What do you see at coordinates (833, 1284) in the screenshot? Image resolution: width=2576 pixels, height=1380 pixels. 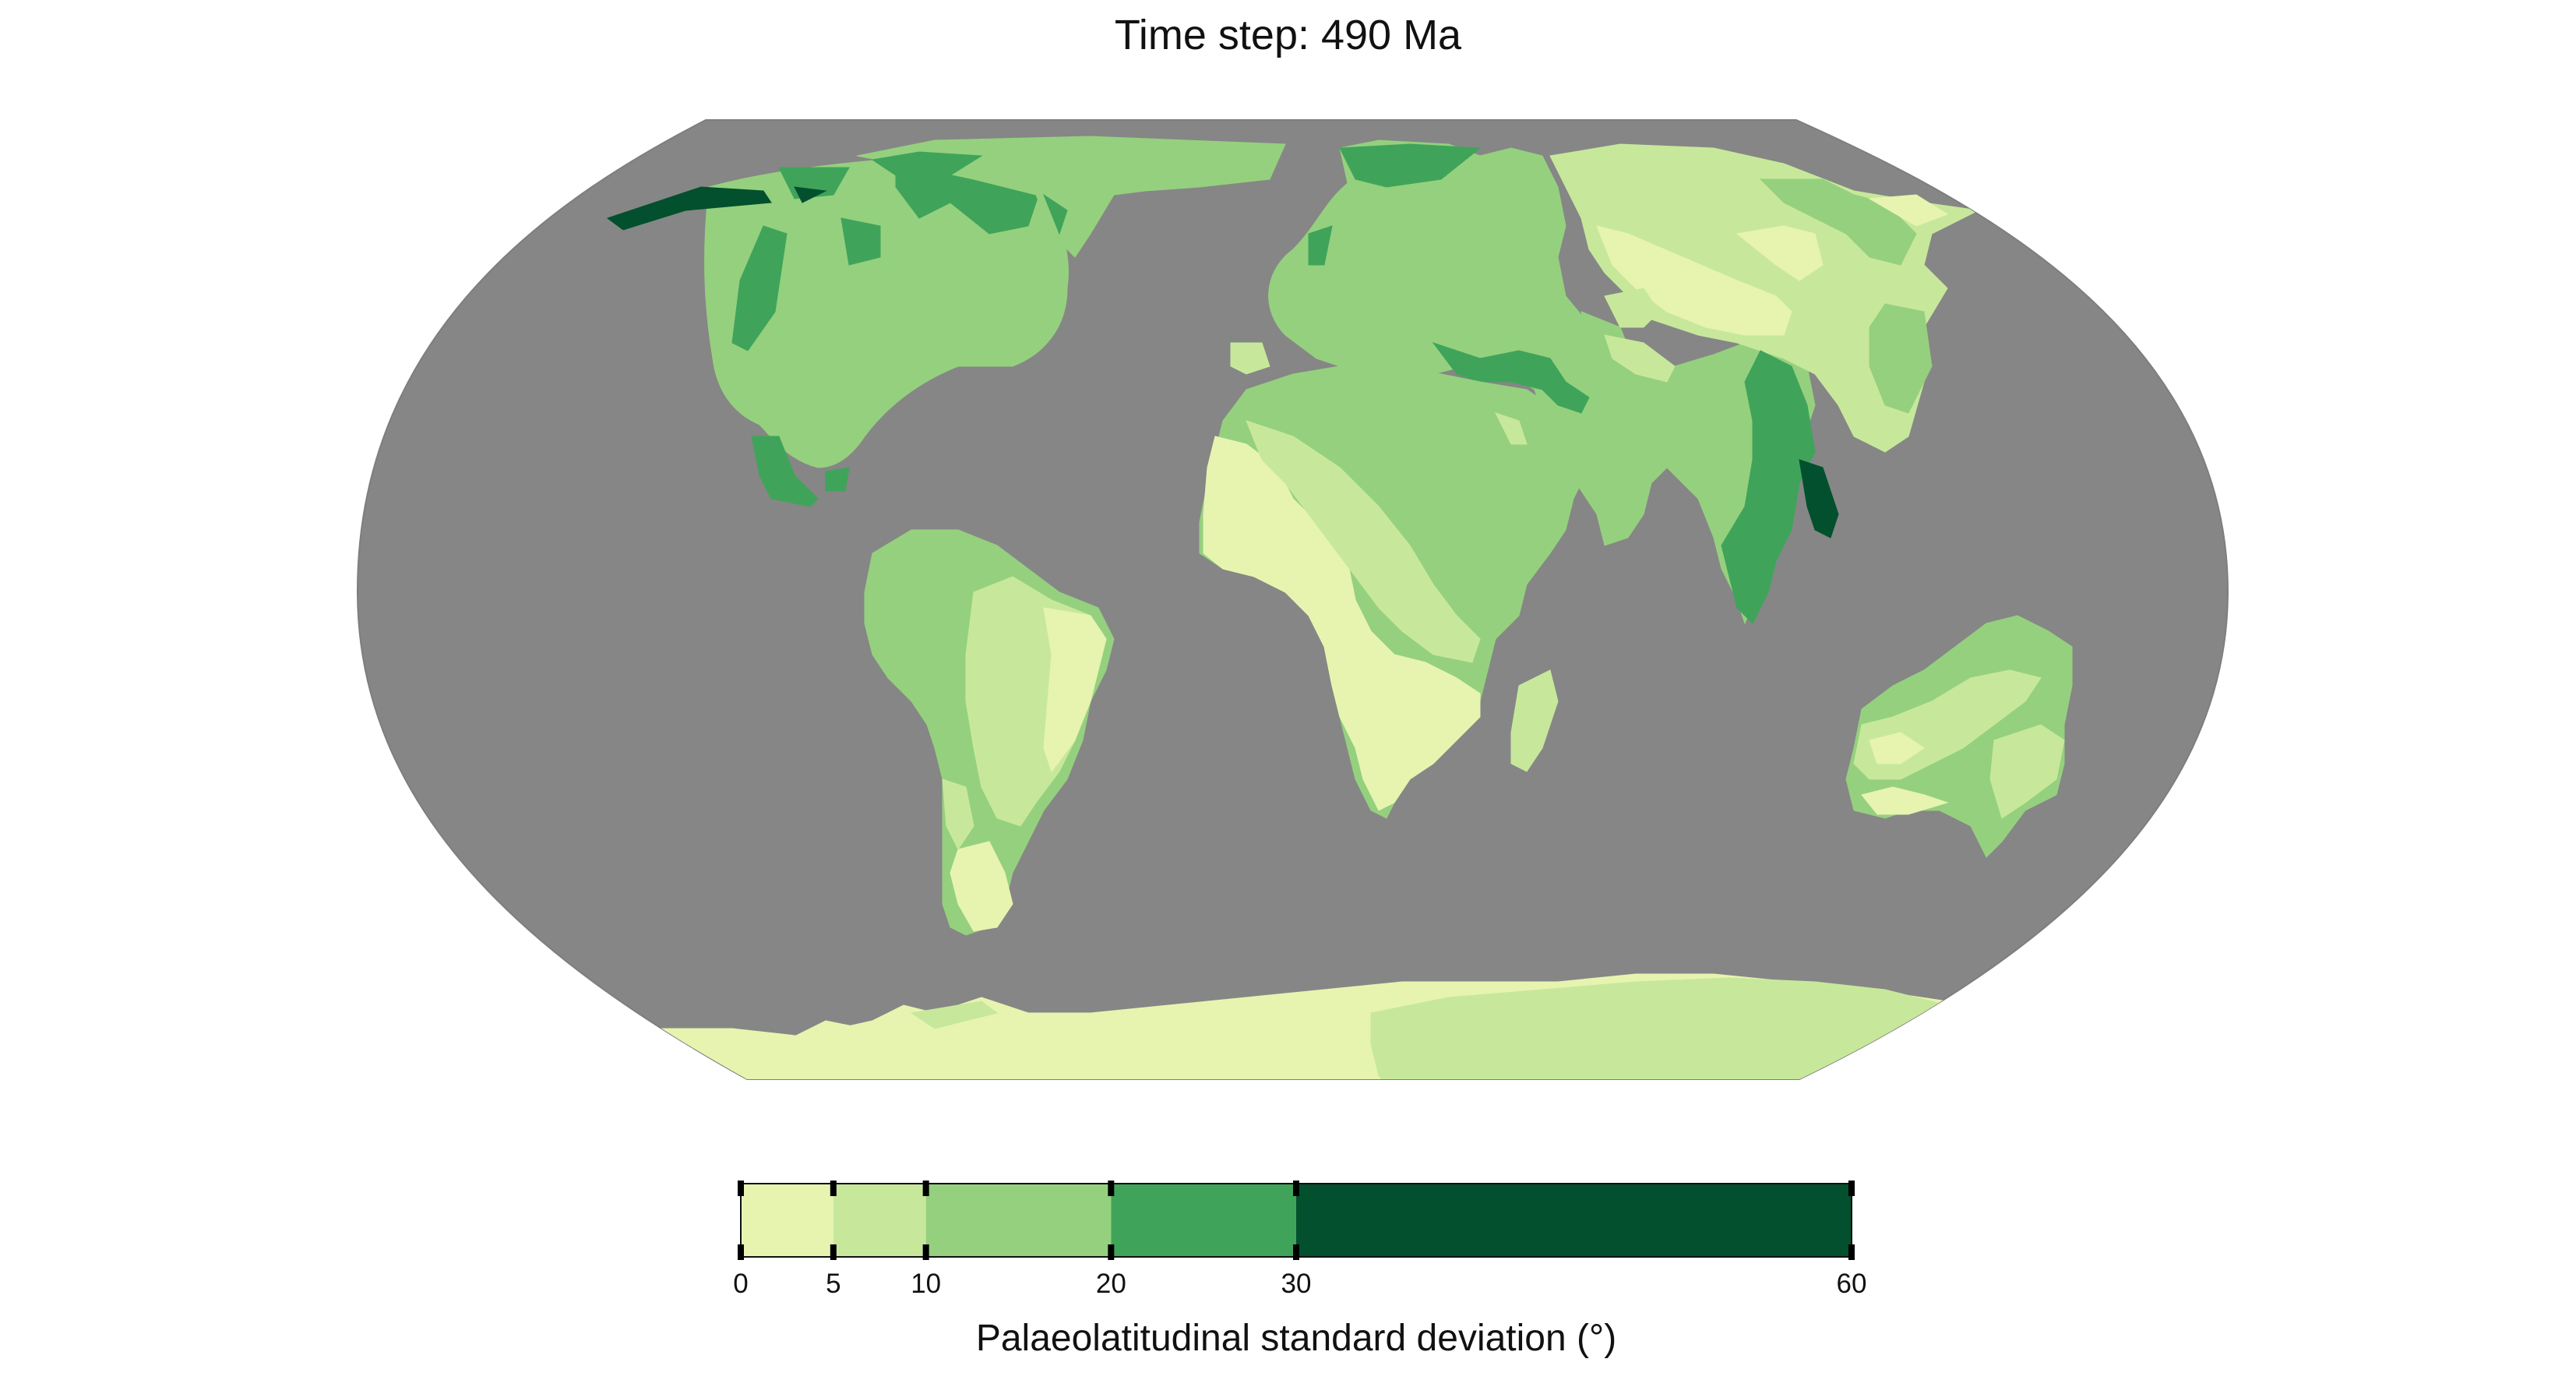 I see `colorbar-tick-label-1: 5` at bounding box center [833, 1284].